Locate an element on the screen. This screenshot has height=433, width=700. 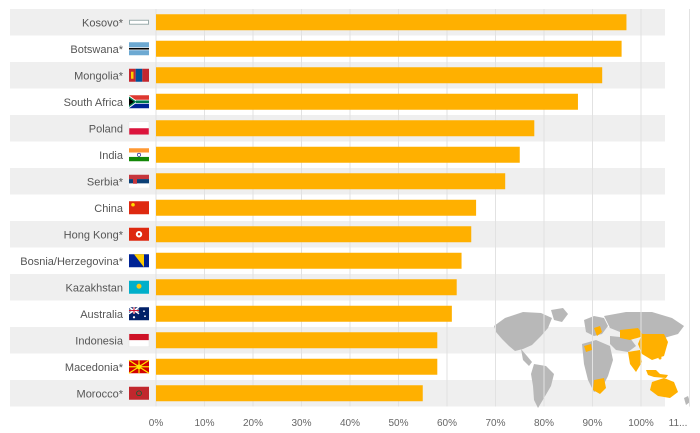
botswana-flag-icon is located at coordinates (139, 49).